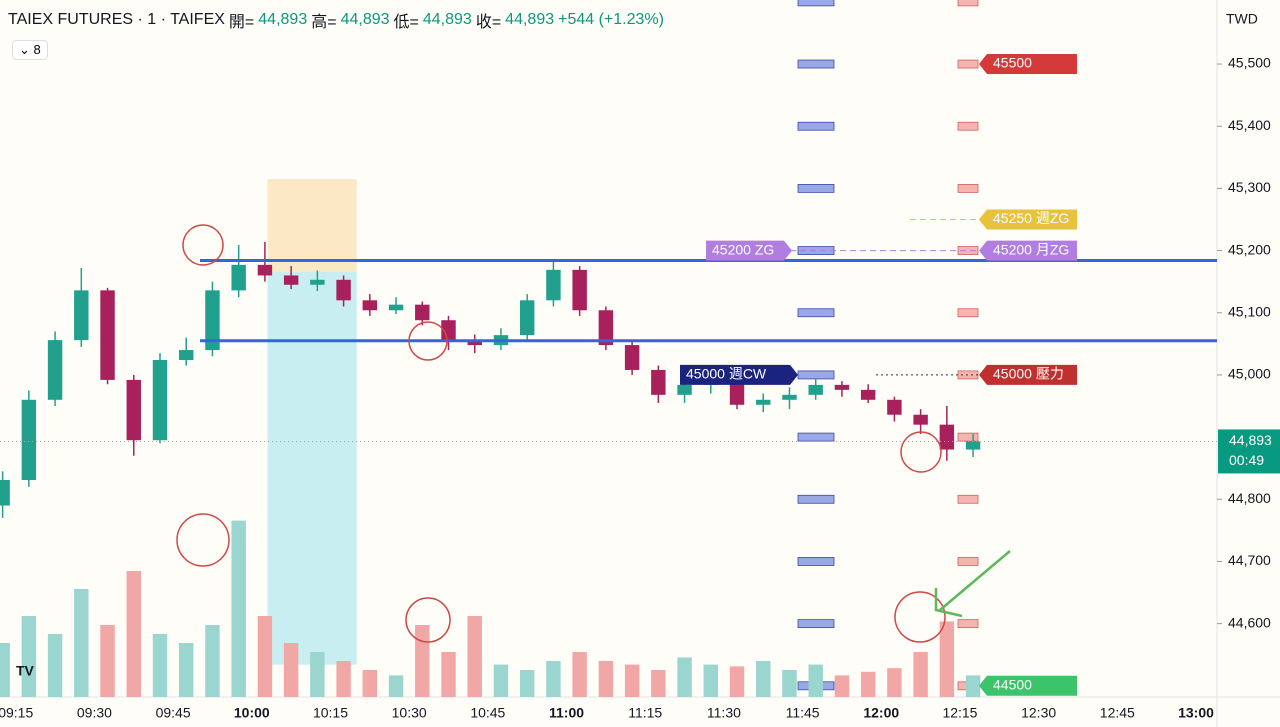 The height and width of the screenshot is (727, 1280). What do you see at coordinates (1249, 249) in the screenshot?
I see `y-tick-label: 45,200` at bounding box center [1249, 249].